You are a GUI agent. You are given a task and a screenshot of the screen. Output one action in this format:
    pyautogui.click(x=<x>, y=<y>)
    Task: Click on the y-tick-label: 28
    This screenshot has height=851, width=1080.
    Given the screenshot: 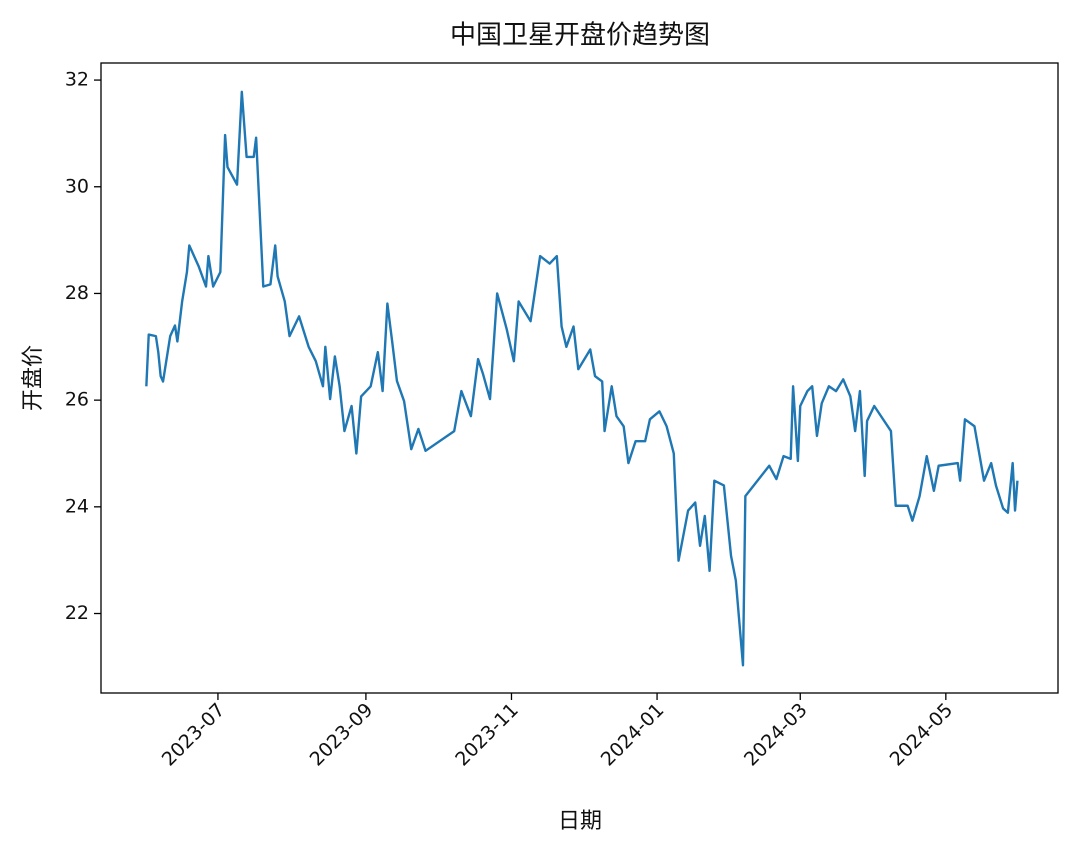 What is the action you would take?
    pyautogui.click(x=77, y=293)
    